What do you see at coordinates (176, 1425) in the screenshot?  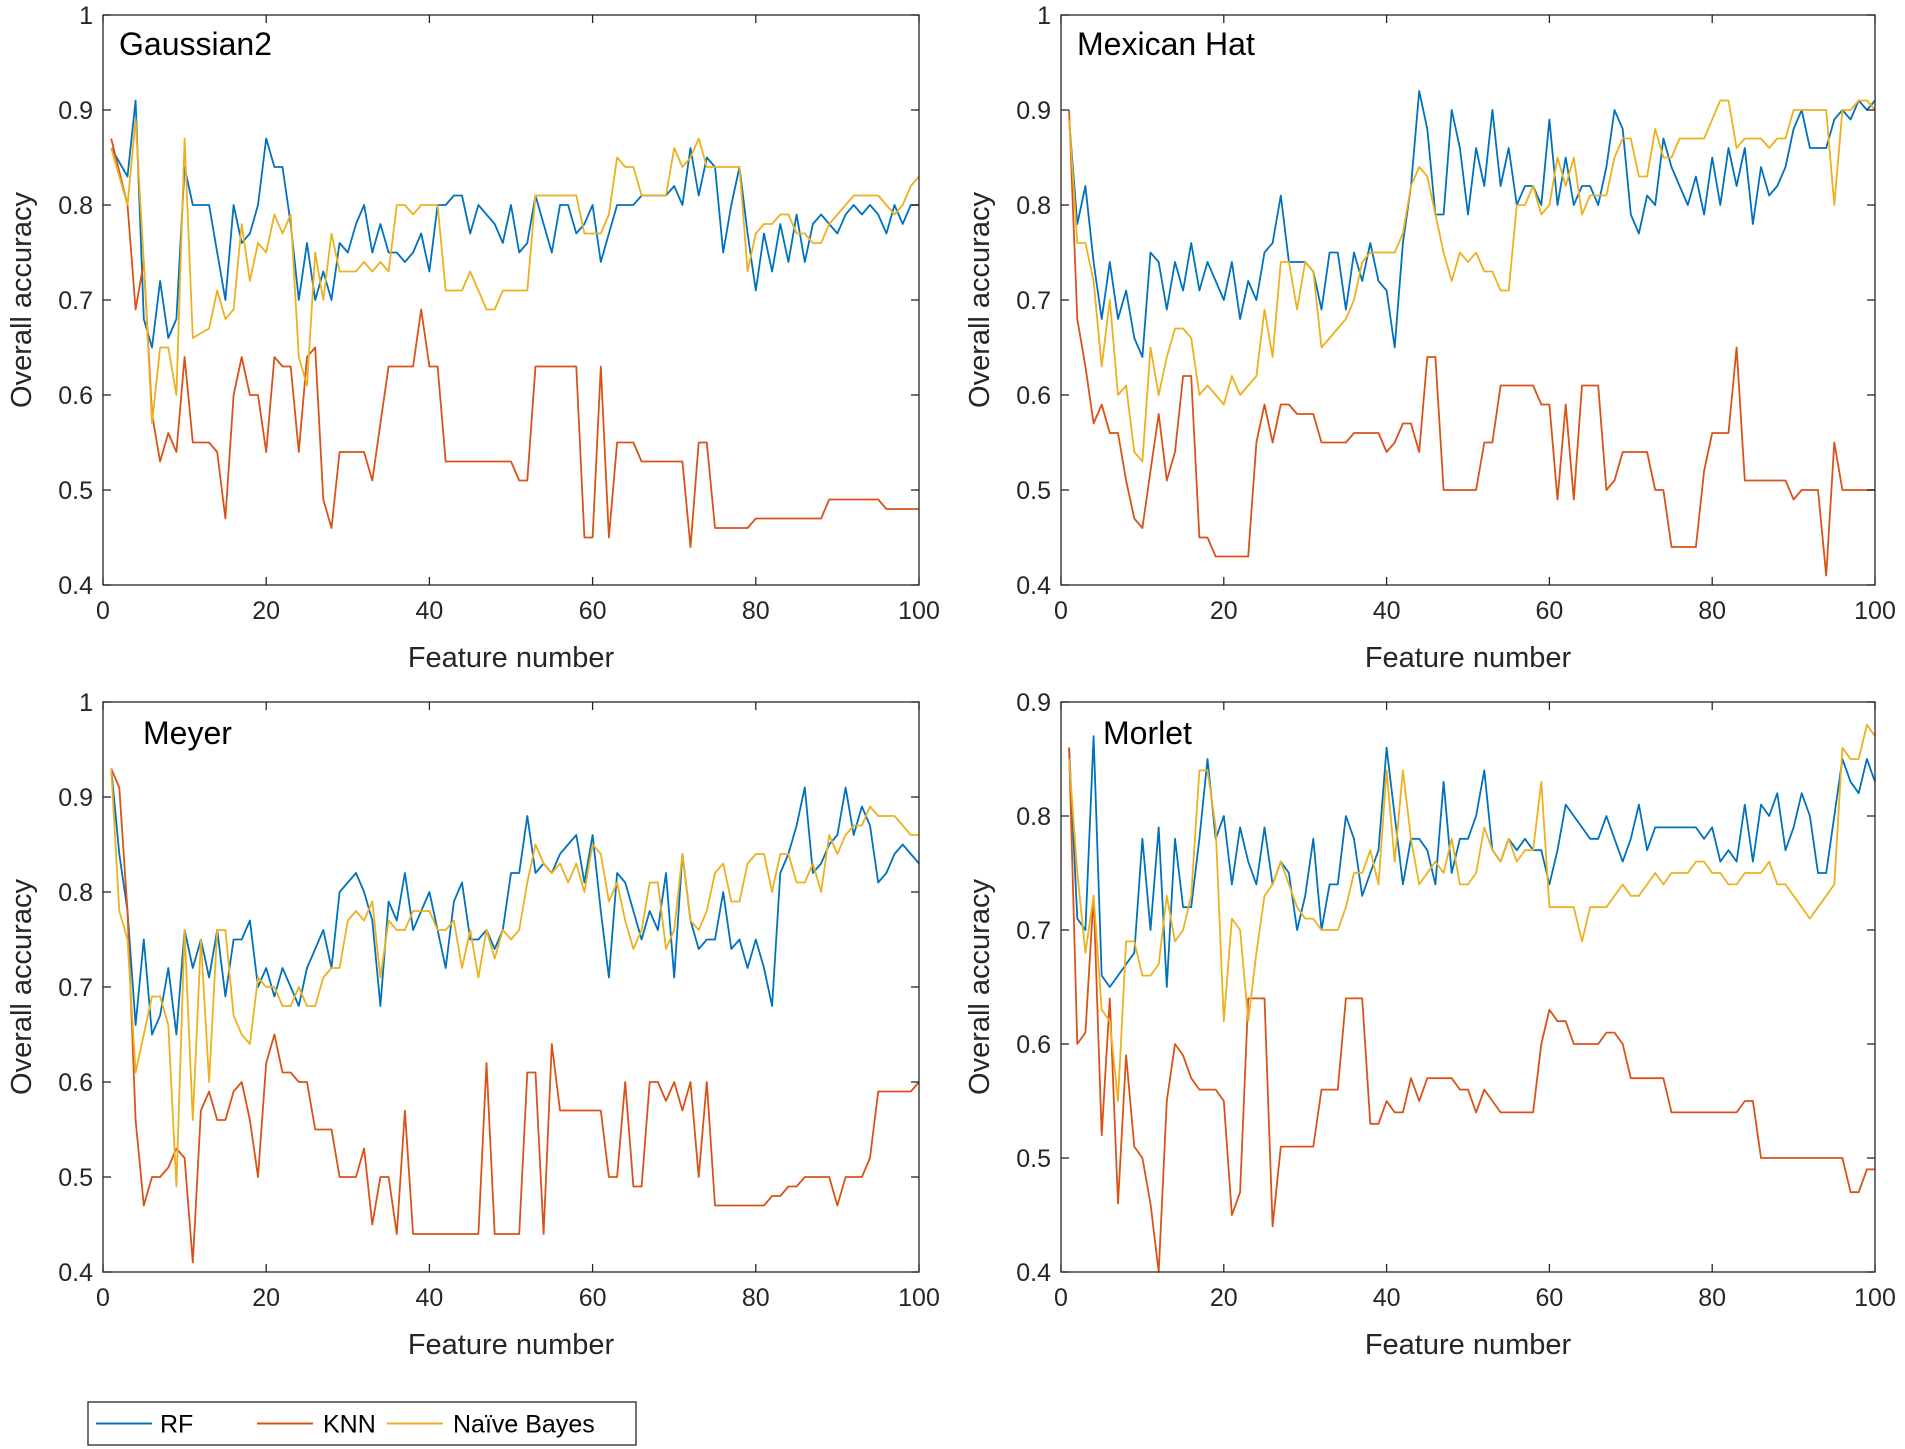 I see `legend-label: RF` at bounding box center [176, 1425].